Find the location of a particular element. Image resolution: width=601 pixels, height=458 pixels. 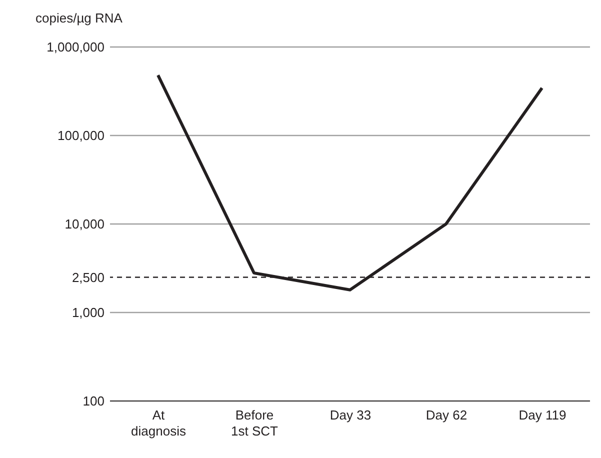

y-tick-label: 10,000 is located at coordinates (84, 224).